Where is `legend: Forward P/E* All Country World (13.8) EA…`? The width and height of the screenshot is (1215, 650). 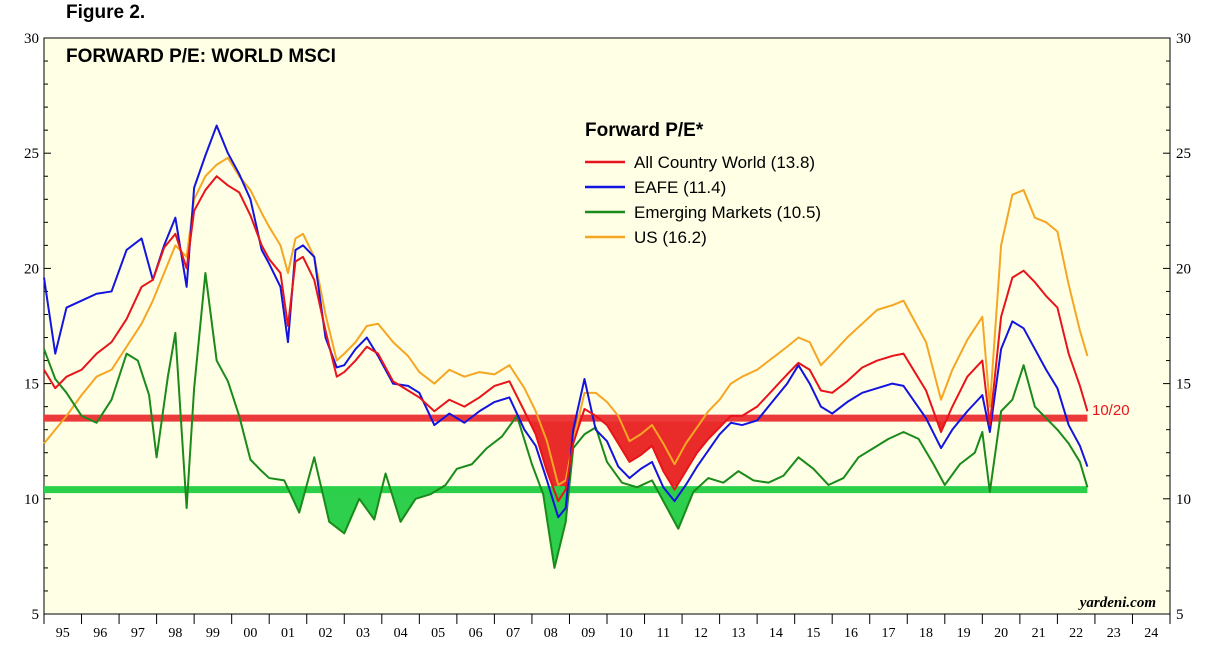
legend: Forward P/E* All Country World (13.8) EA… is located at coordinates (703, 183).